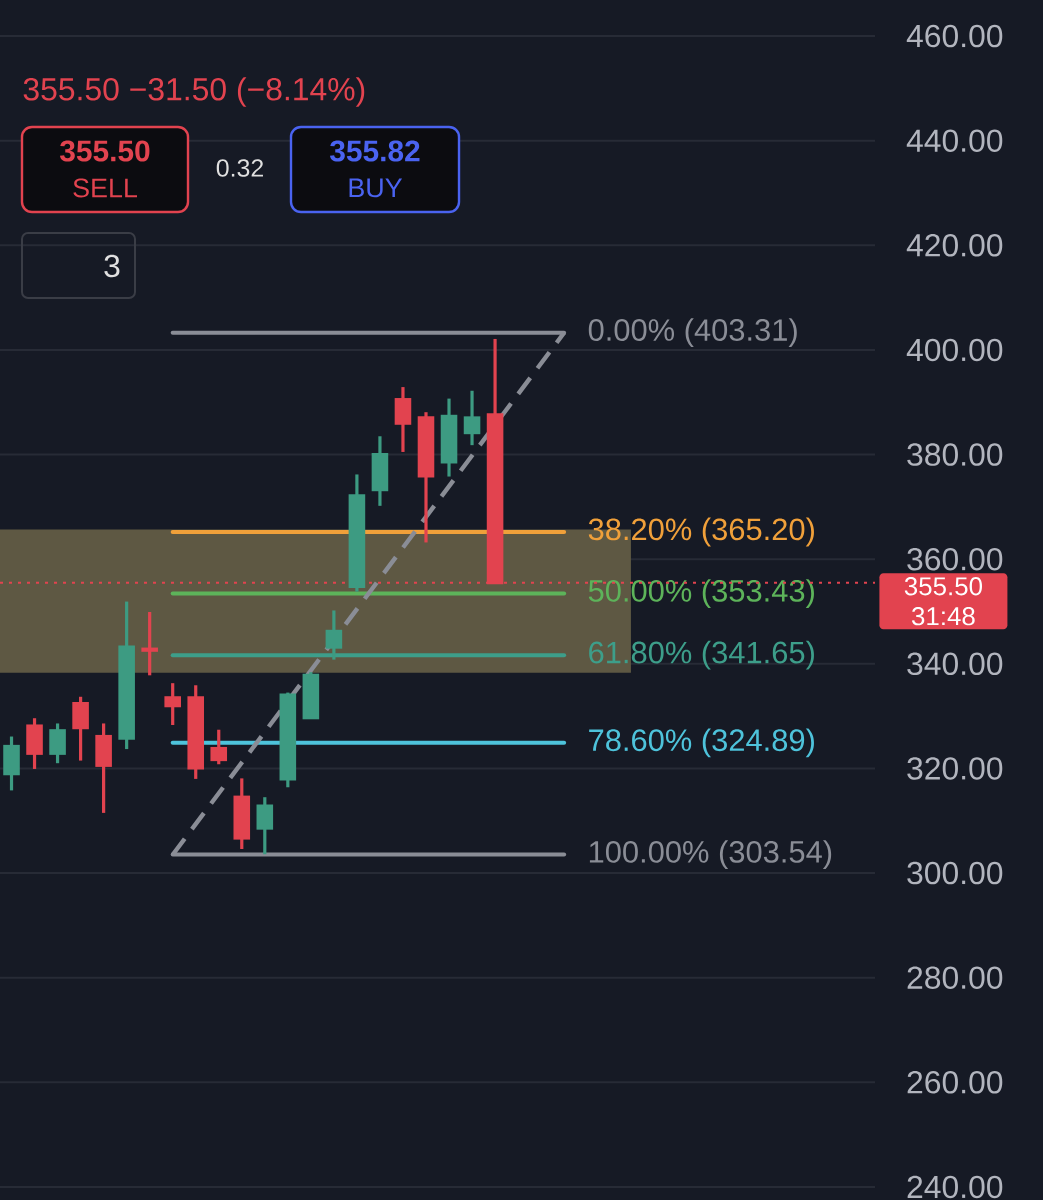 This screenshot has height=1200, width=1043. Describe the element at coordinates (194, 92) in the screenshot. I see `text: 355.50 −31.50 (−8.14%)` at that location.